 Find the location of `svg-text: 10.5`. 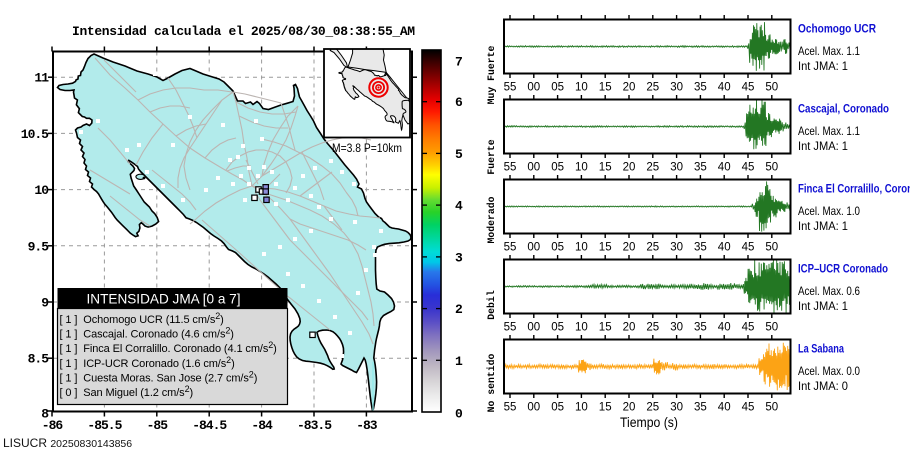

svg-text: 10.5 is located at coordinates (35, 134).